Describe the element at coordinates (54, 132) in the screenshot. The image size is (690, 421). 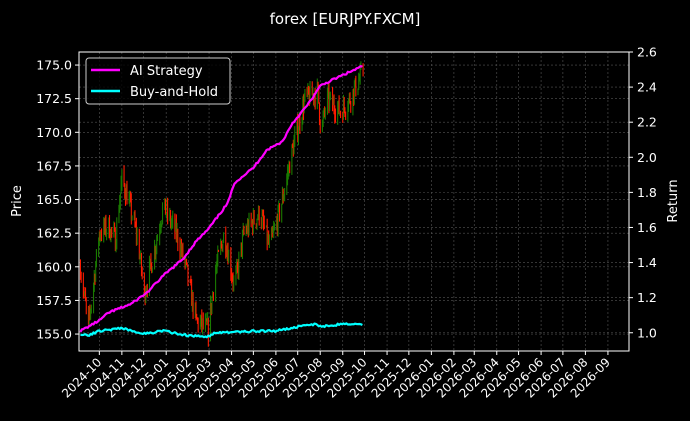
I see `y-tick-label: 170.0` at that location.